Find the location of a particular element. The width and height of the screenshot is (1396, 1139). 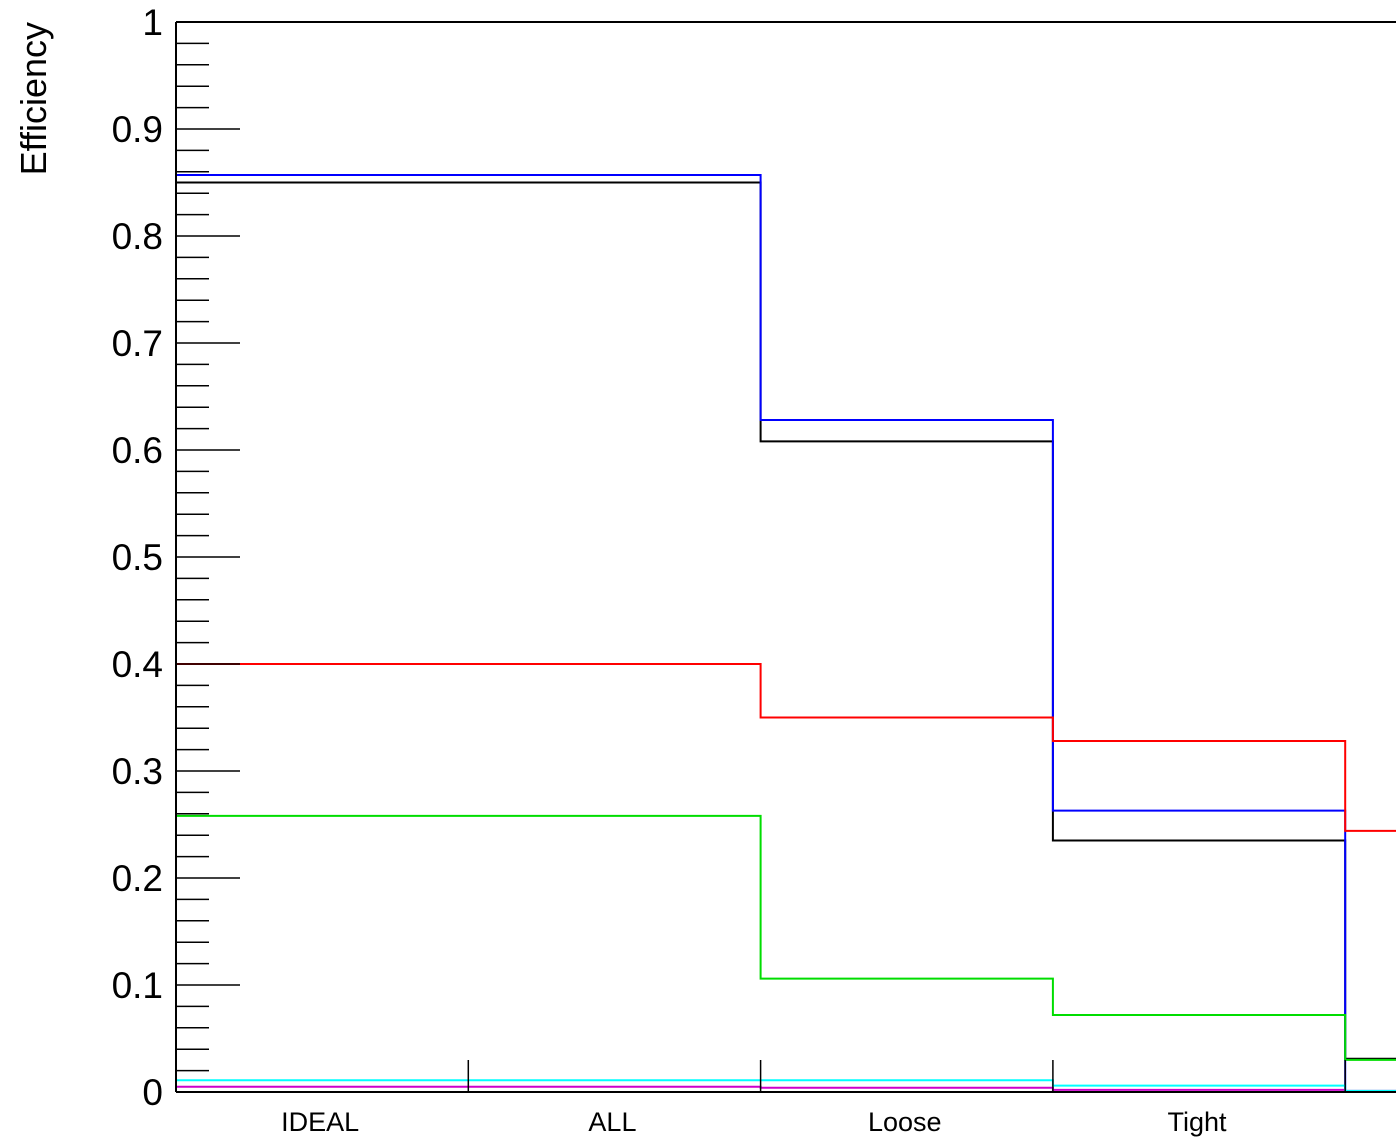

y-tick-label: 0.3 is located at coordinates (137, 771).